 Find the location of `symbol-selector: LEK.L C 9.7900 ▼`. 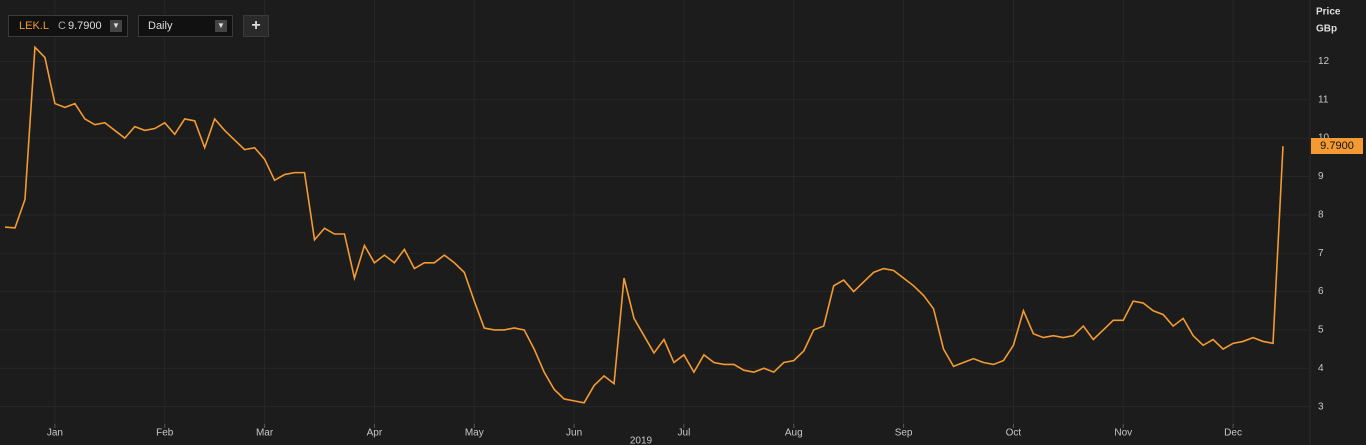

symbol-selector: LEK.L C 9.7900 ▼ is located at coordinates (68, 26).